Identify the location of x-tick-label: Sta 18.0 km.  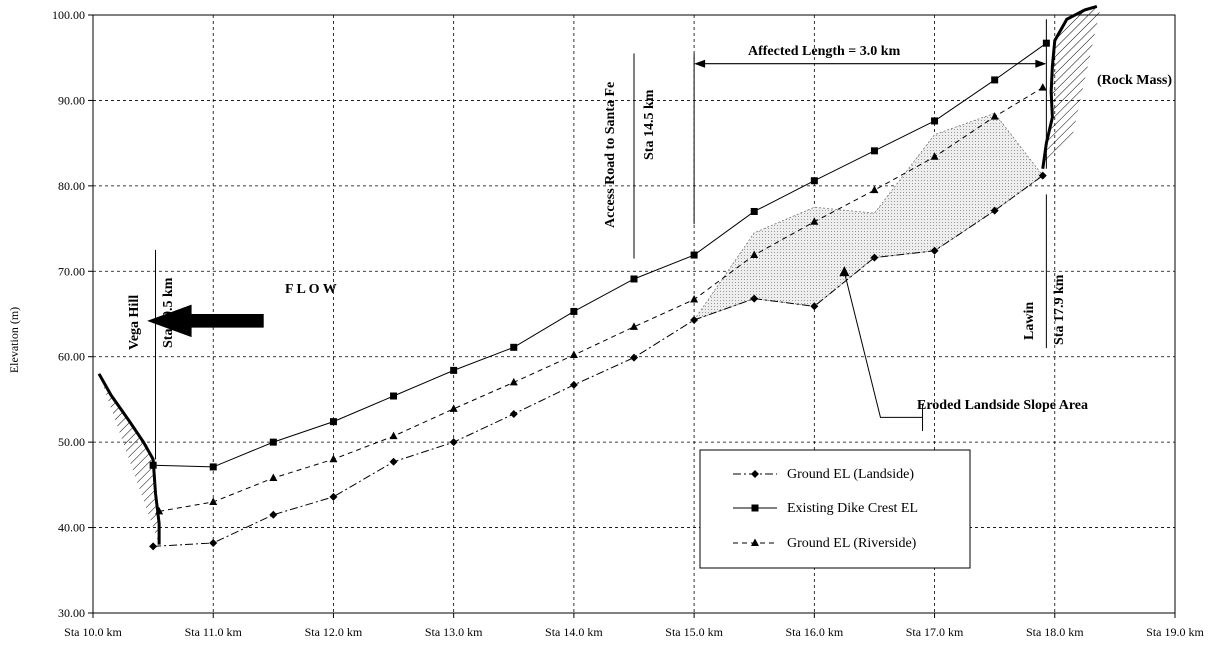
(1055, 632).